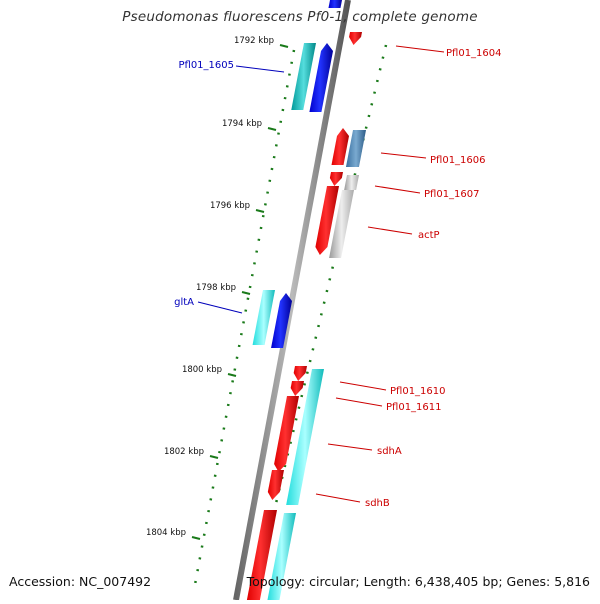 This screenshot has width=600, height=604. I want to click on gene-label: Pfl01_1604, so click(474, 53).